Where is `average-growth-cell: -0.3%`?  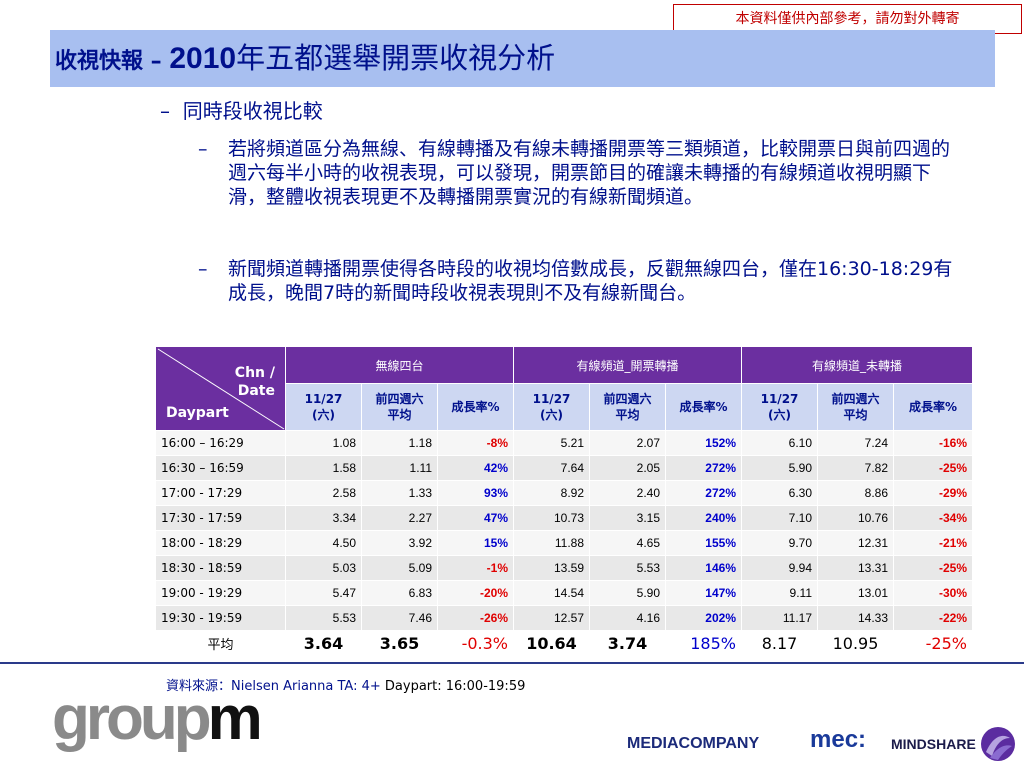 average-growth-cell: -0.3% is located at coordinates (475, 643).